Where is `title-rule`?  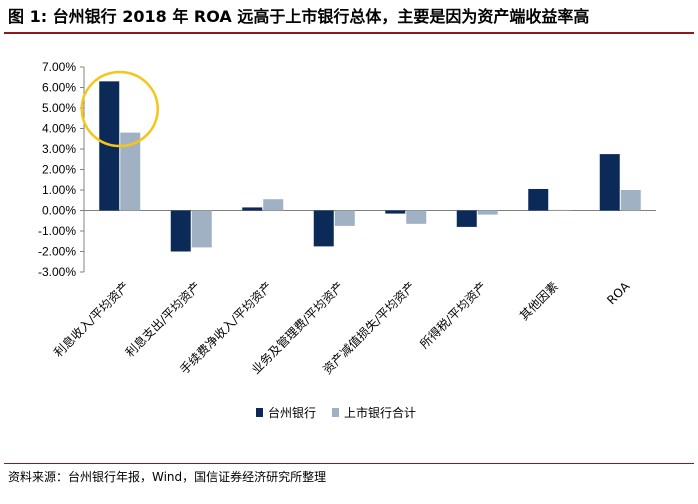 title-rule is located at coordinates (349, 33).